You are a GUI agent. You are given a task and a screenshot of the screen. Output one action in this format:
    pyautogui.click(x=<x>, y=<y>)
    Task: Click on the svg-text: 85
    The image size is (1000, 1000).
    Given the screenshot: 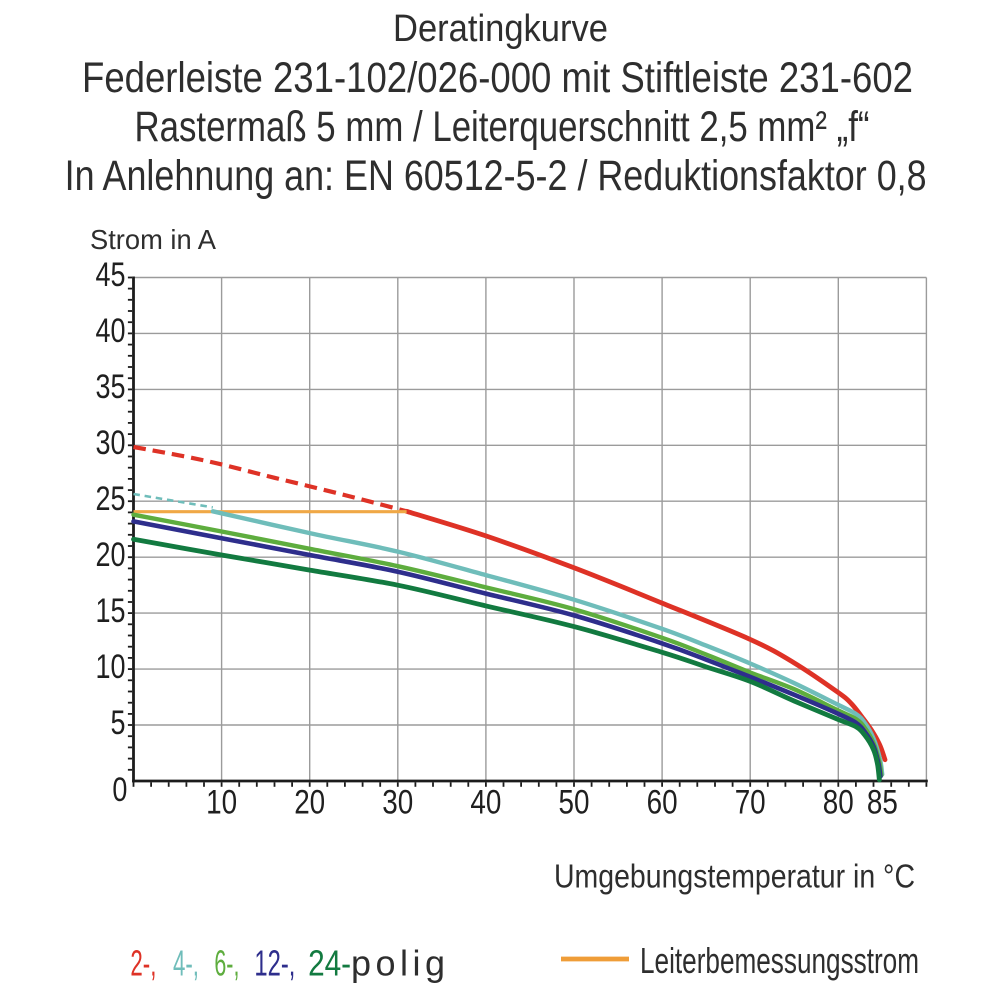 What is the action you would take?
    pyautogui.click(x=882, y=803)
    